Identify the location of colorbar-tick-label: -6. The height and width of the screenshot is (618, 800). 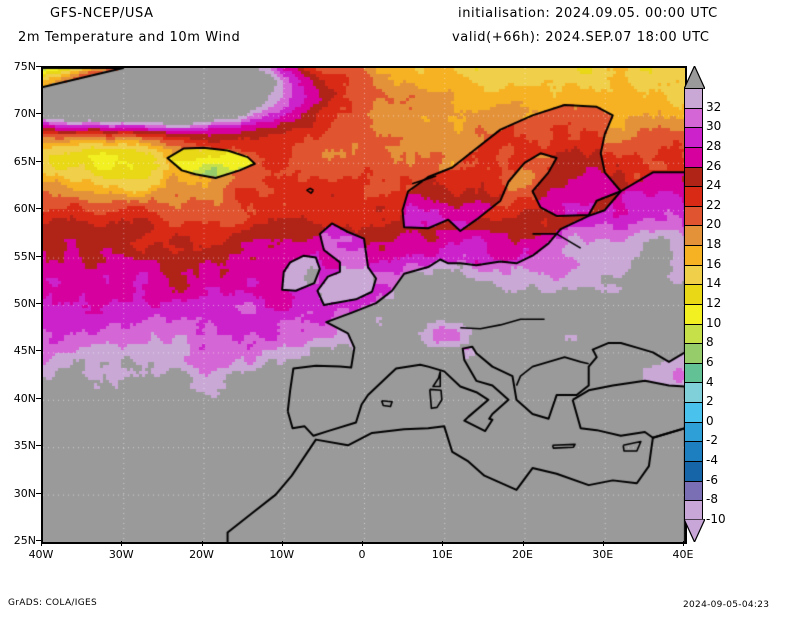
(712, 479).